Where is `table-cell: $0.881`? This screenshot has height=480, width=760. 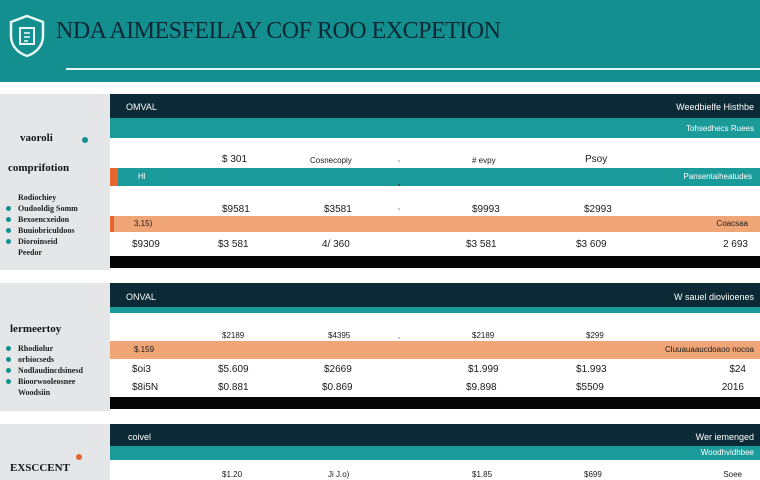 table-cell: $0.881 is located at coordinates (233, 387).